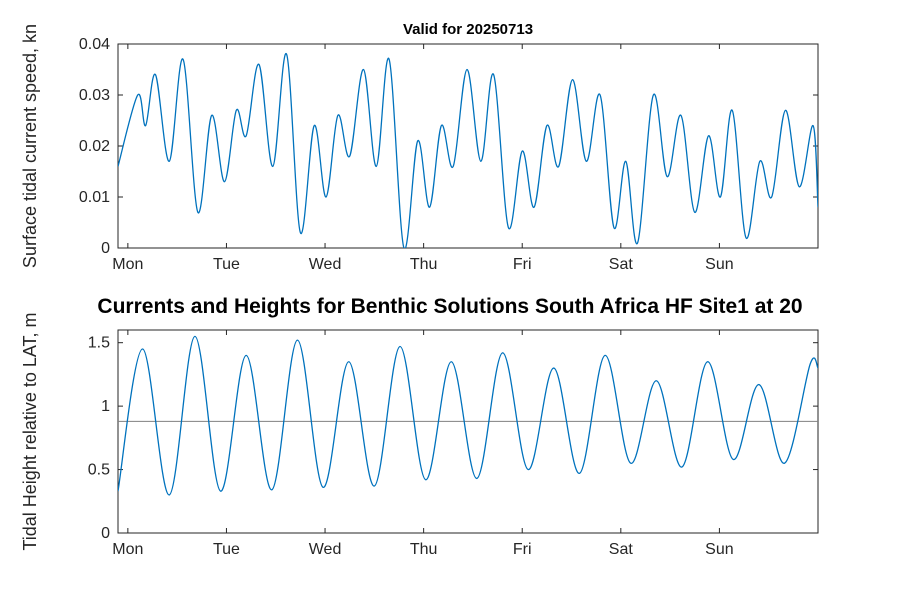 The height and width of the screenshot is (600, 900). Describe the element at coordinates (94, 95) in the screenshot. I see `y-tick-label: 0.03` at that location.